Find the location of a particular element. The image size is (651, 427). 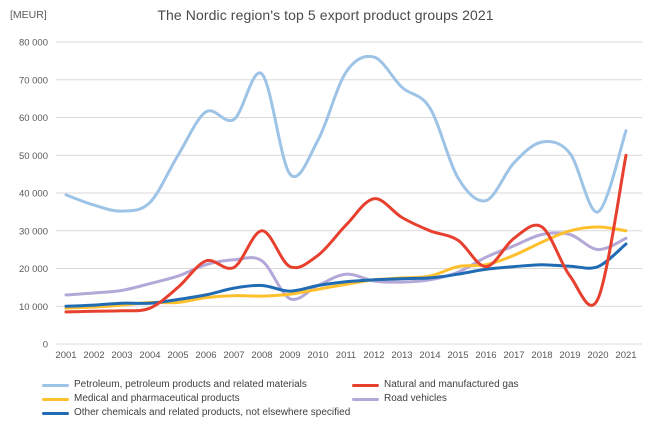

x-axis-tick-label: 2010 is located at coordinates (317, 355).